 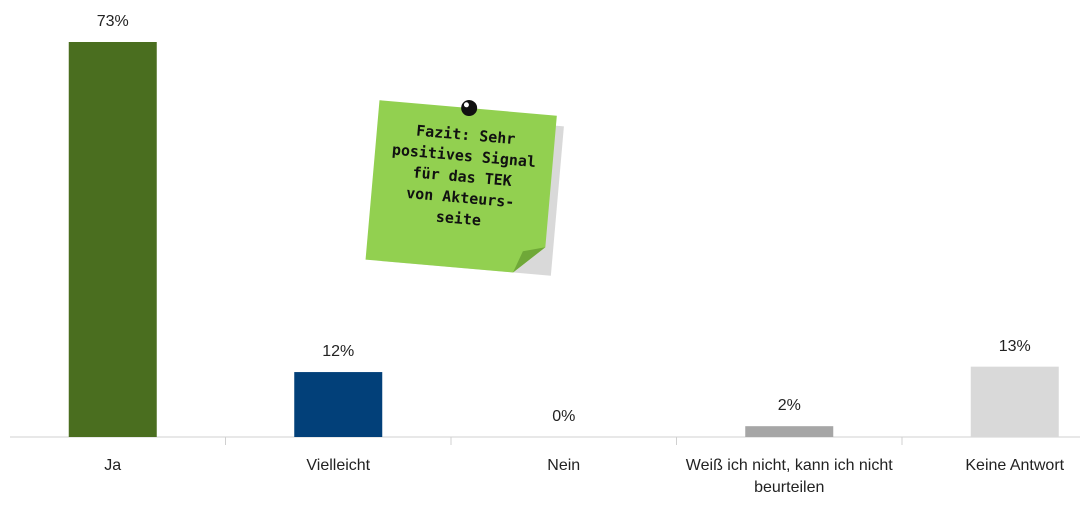 What do you see at coordinates (458, 219) in the screenshot?
I see `note-text: seite` at bounding box center [458, 219].